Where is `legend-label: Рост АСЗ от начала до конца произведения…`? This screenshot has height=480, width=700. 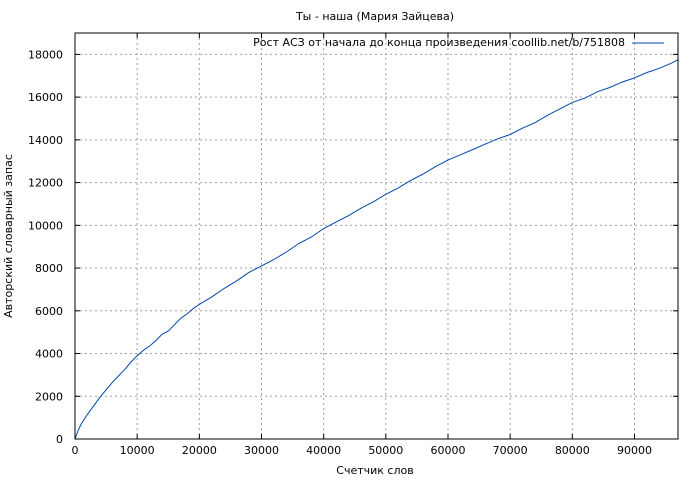
legend-label: Рост АСЗ от начала до конца произведения… is located at coordinates (439, 42).